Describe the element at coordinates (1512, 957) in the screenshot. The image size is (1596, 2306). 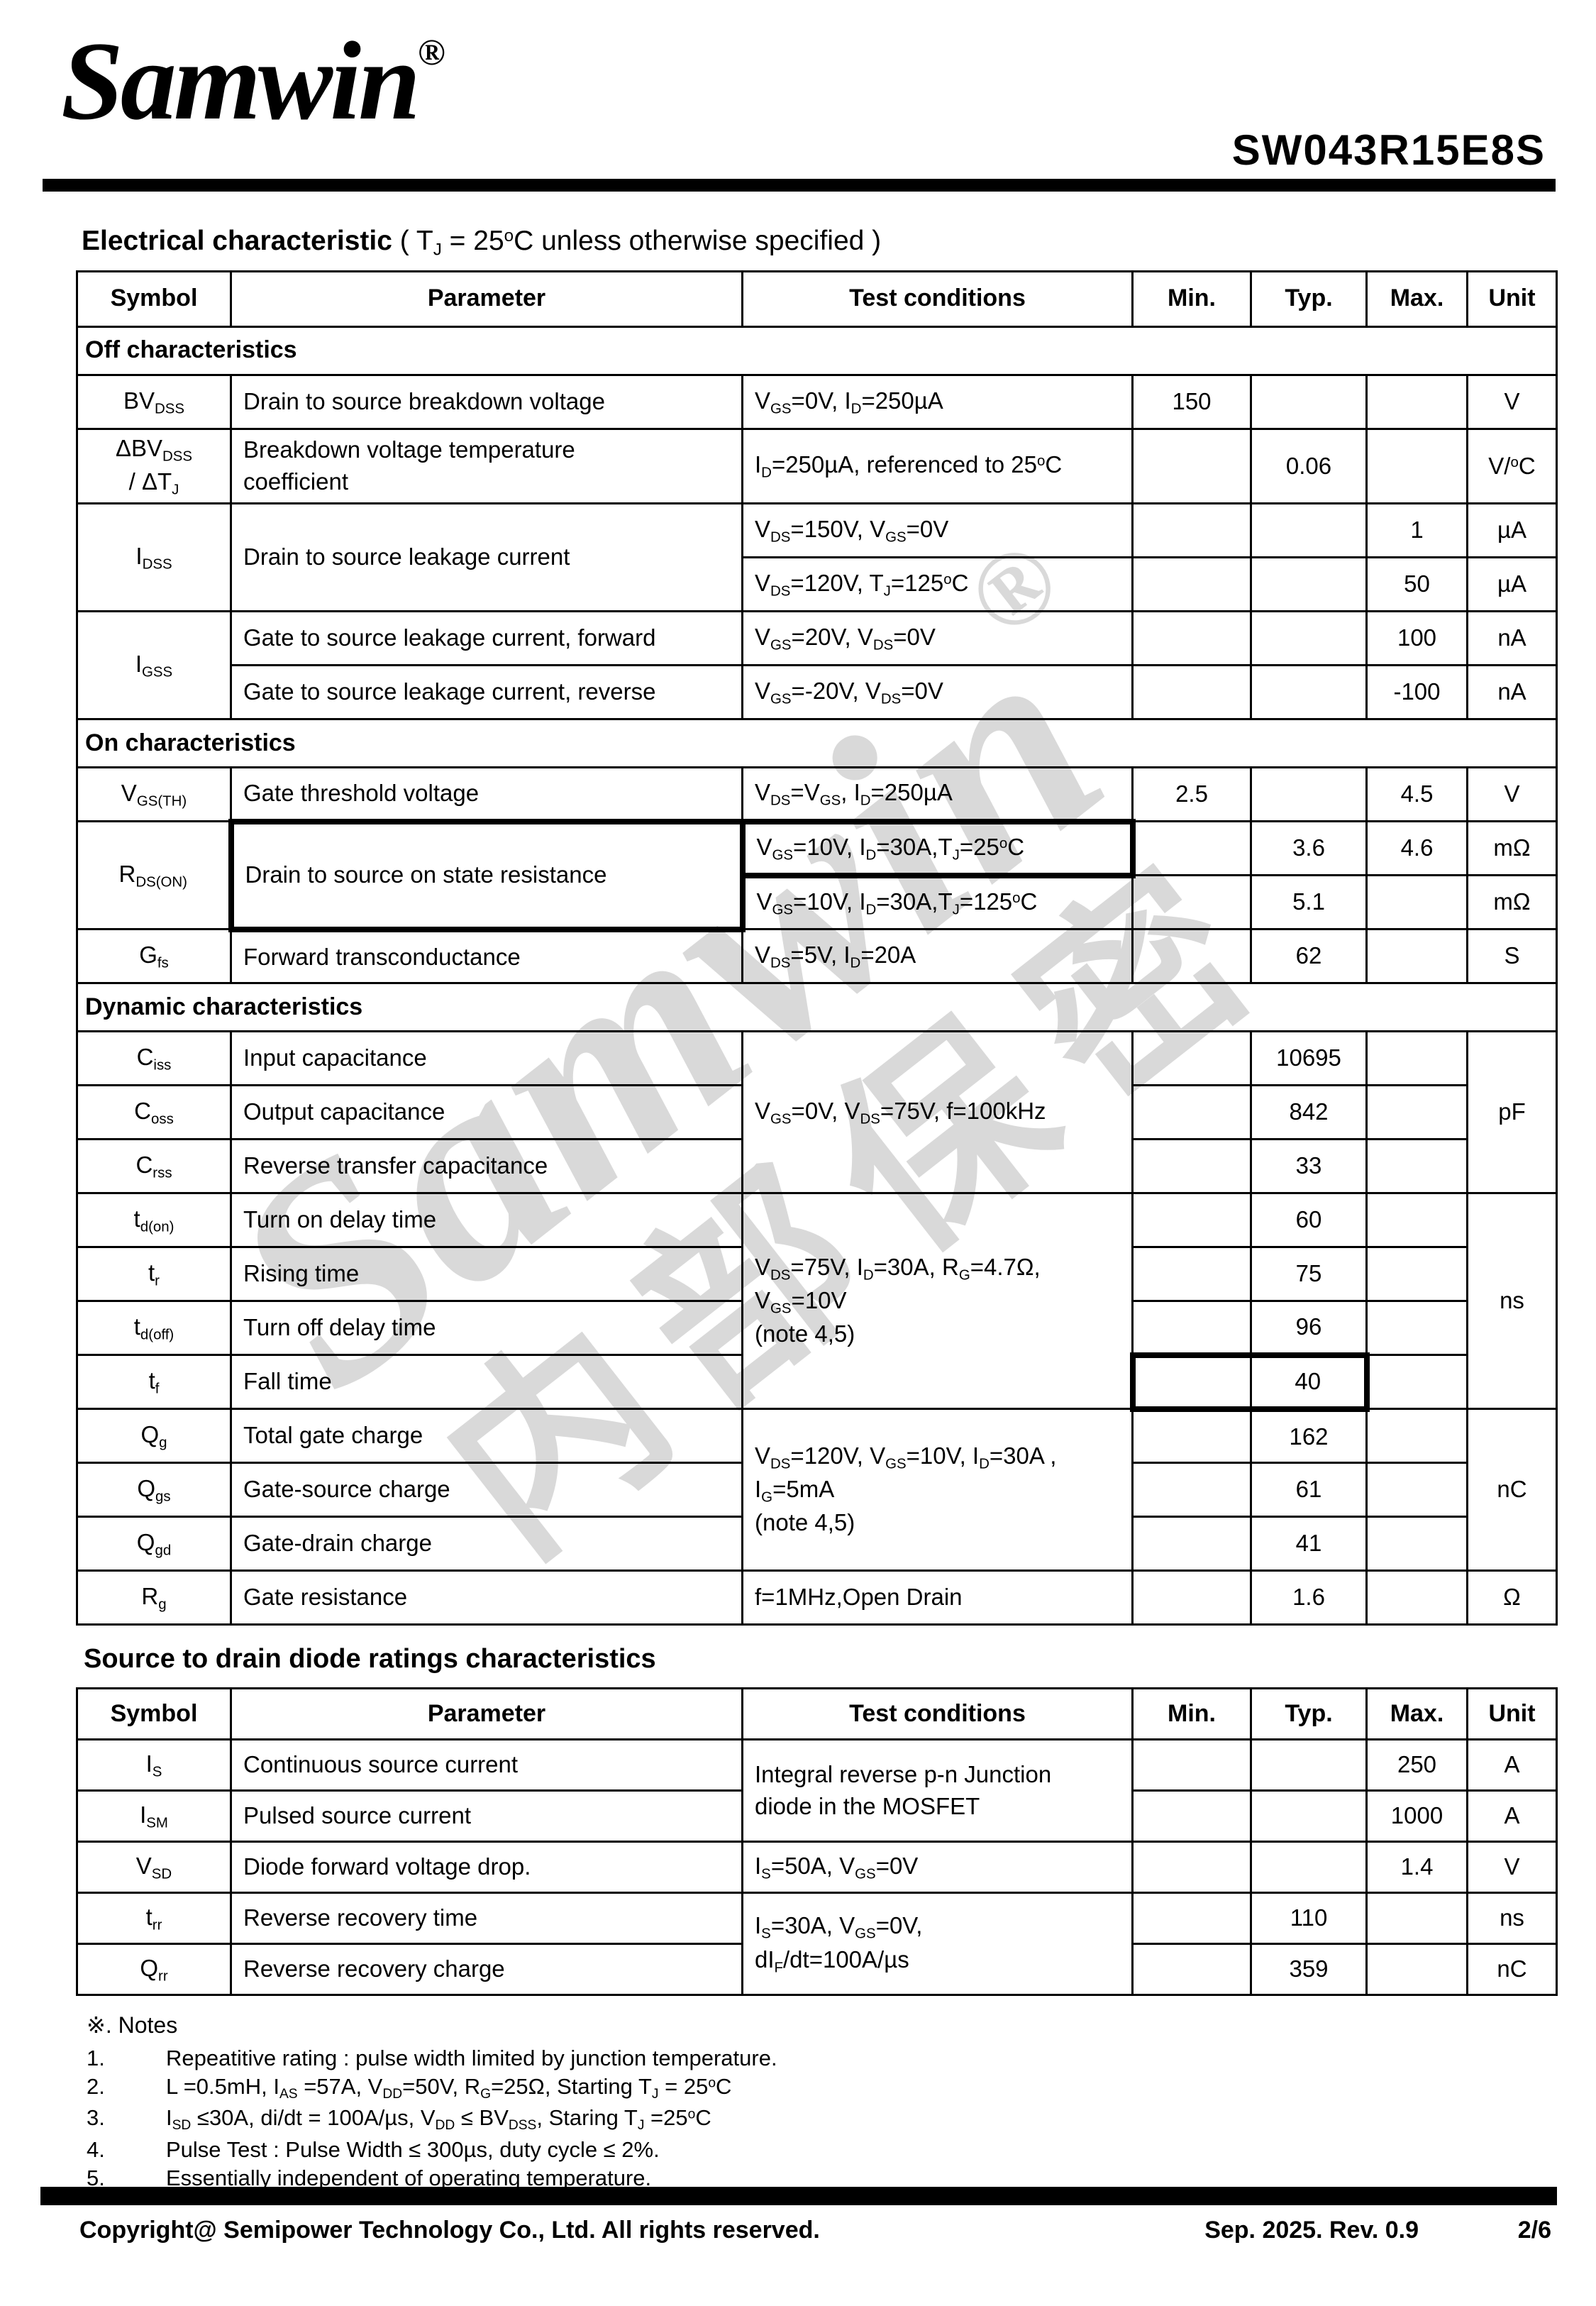
I see `unit-cell: S` at that location.